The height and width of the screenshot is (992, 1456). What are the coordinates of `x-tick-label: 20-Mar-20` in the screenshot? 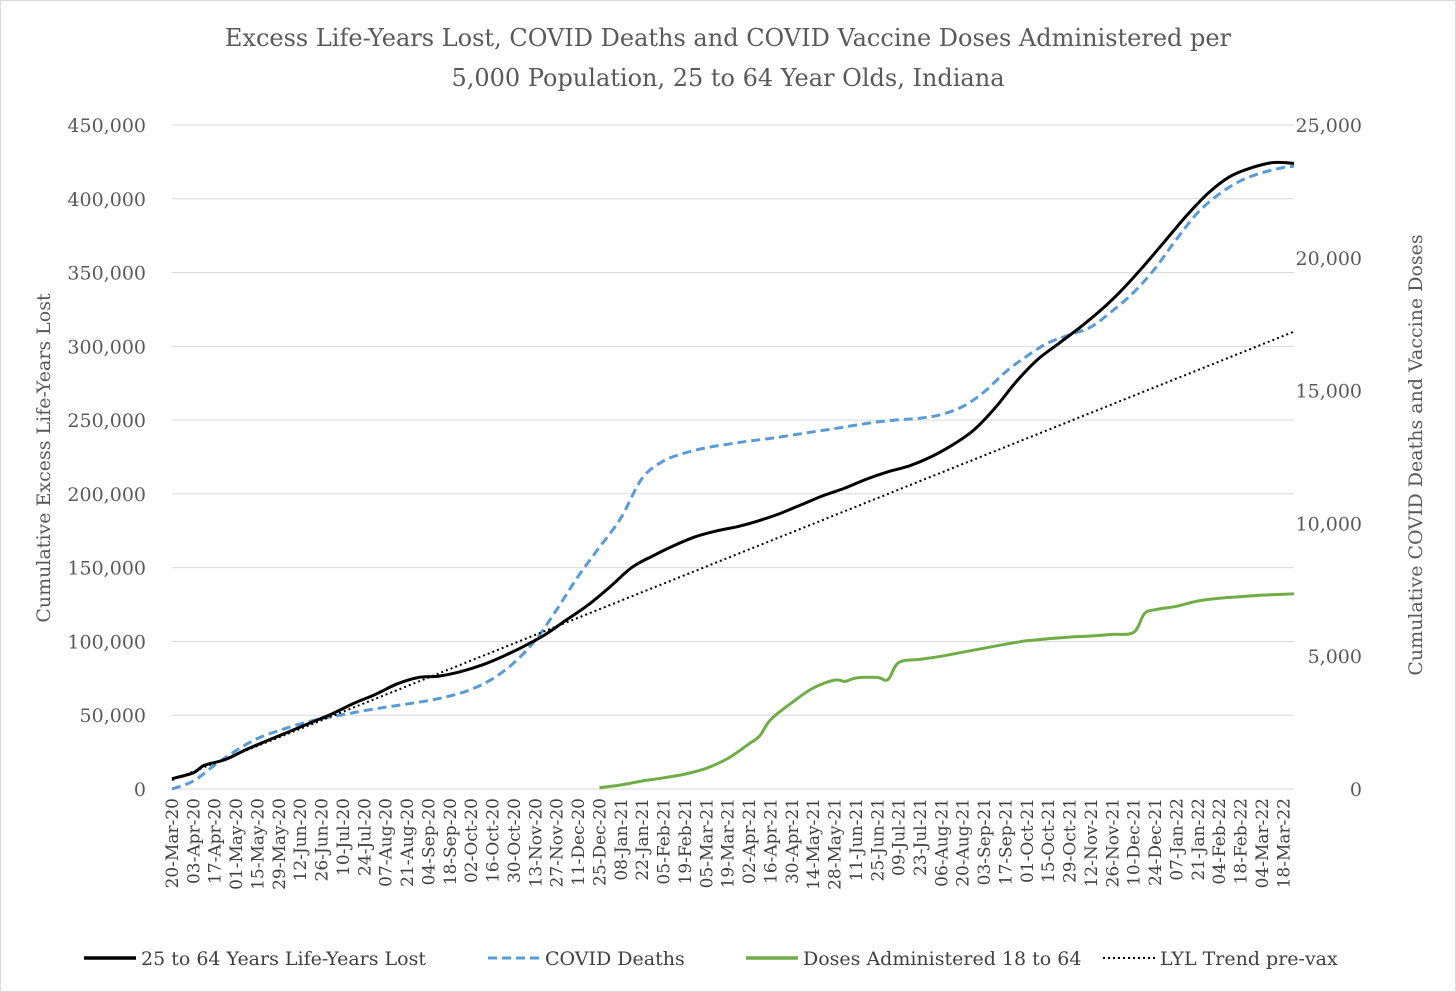 It's located at (173, 843).